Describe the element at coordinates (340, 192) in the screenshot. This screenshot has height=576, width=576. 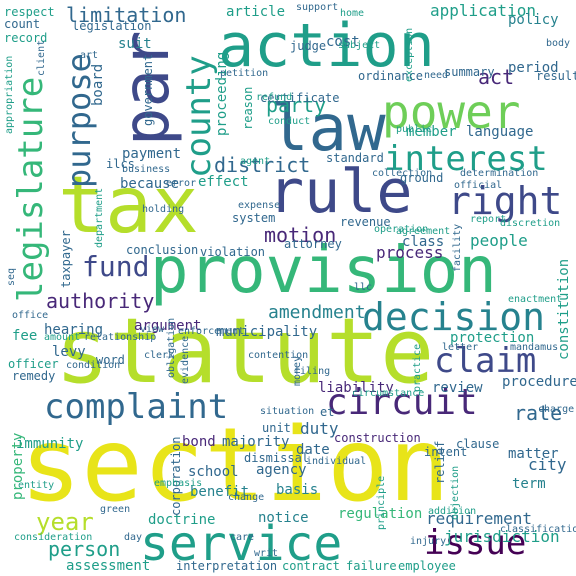
I see `word-rule: rule` at that location.